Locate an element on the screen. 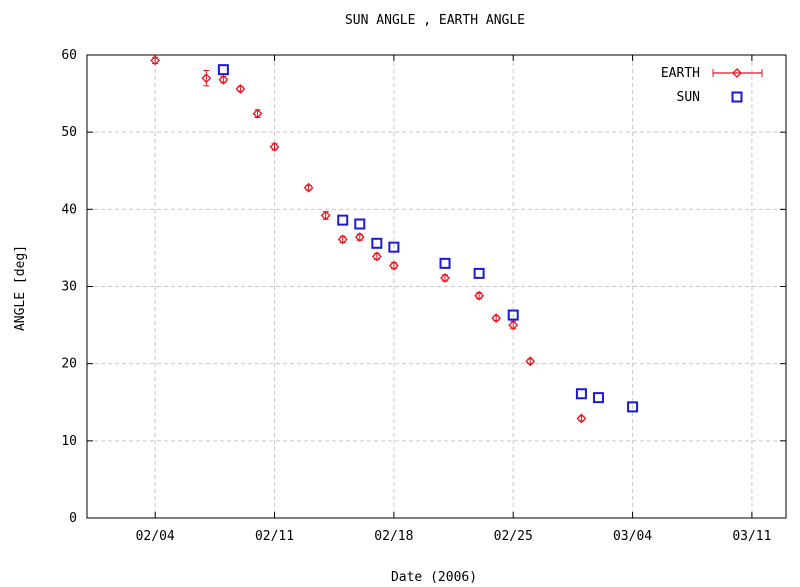  chart-title: SUN ANGLE , EARTH ANGLE is located at coordinates (435, 20).